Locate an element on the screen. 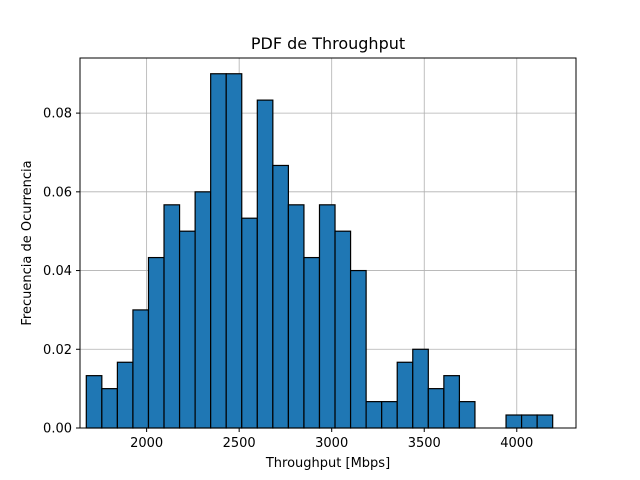 The width and height of the screenshot is (640, 480). y-tick-label: 0.00 is located at coordinates (57, 429).